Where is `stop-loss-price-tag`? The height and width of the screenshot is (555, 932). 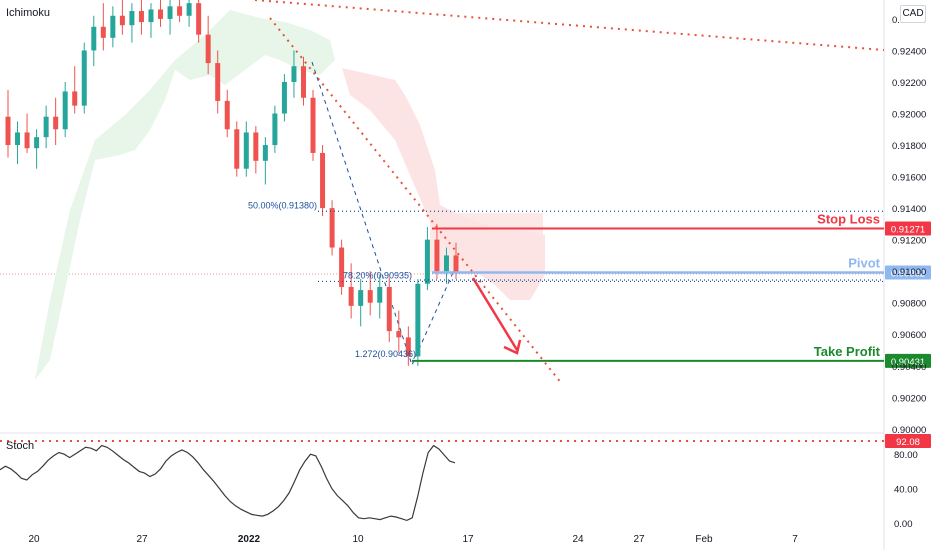
stop-loss-price-tag is located at coordinates (908, 228).